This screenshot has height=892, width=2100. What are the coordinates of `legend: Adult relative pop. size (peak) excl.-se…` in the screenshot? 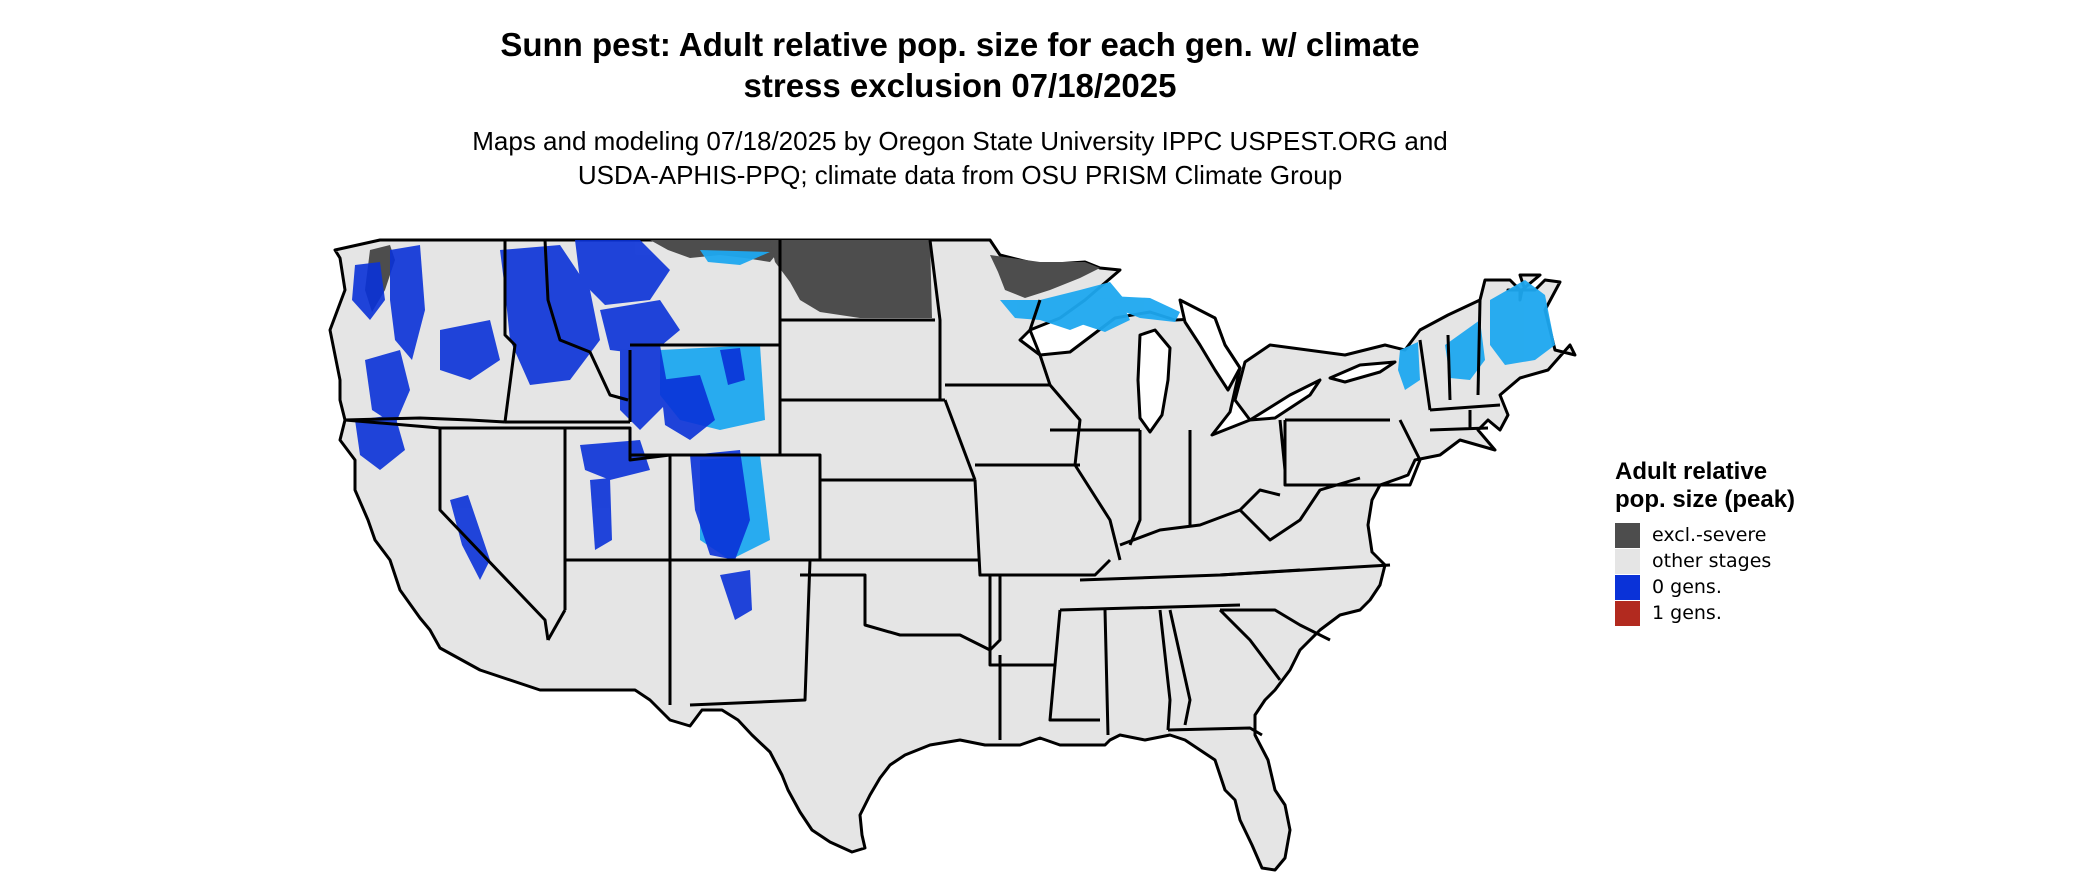 It's located at (1715, 542).